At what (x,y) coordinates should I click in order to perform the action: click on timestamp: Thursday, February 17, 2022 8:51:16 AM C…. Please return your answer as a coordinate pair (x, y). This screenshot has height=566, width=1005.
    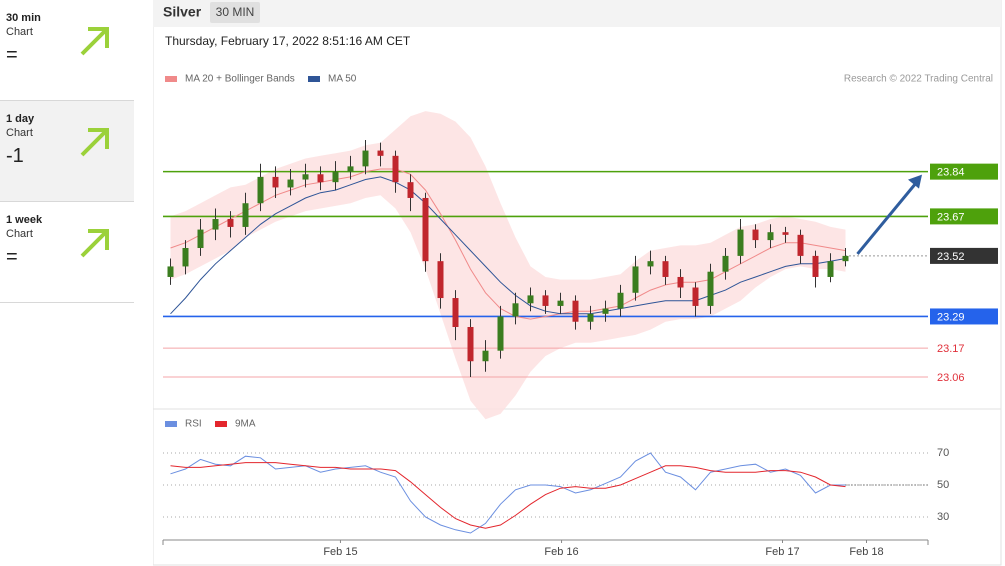
    Looking at the image, I should click on (288, 41).